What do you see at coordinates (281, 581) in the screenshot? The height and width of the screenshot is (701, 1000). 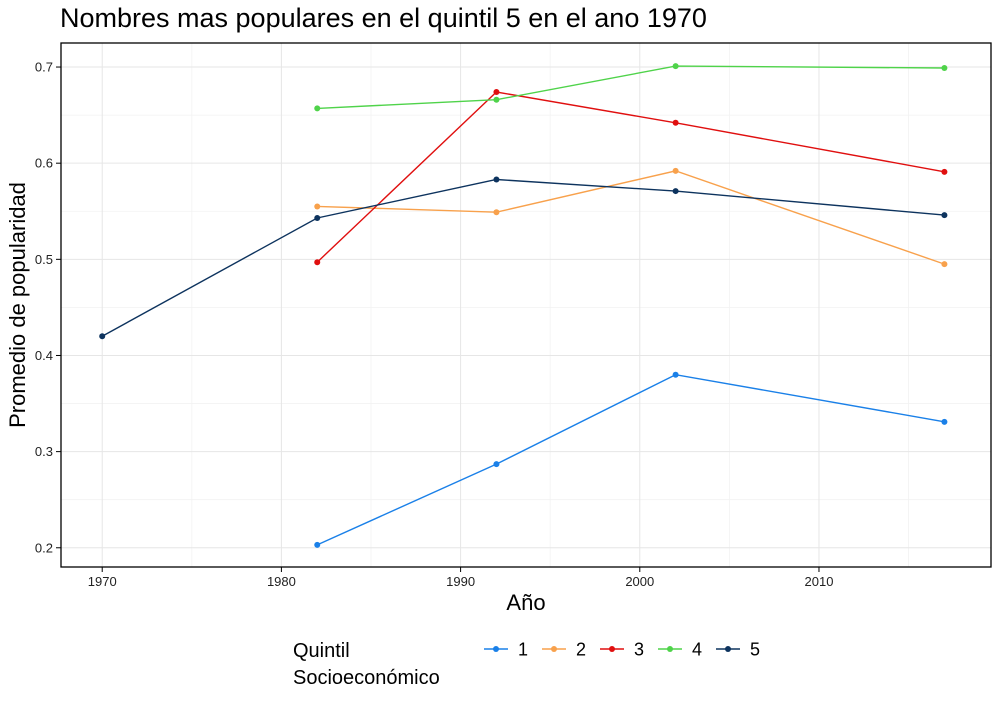 I see `x-tick-label: 1980` at bounding box center [281, 581].